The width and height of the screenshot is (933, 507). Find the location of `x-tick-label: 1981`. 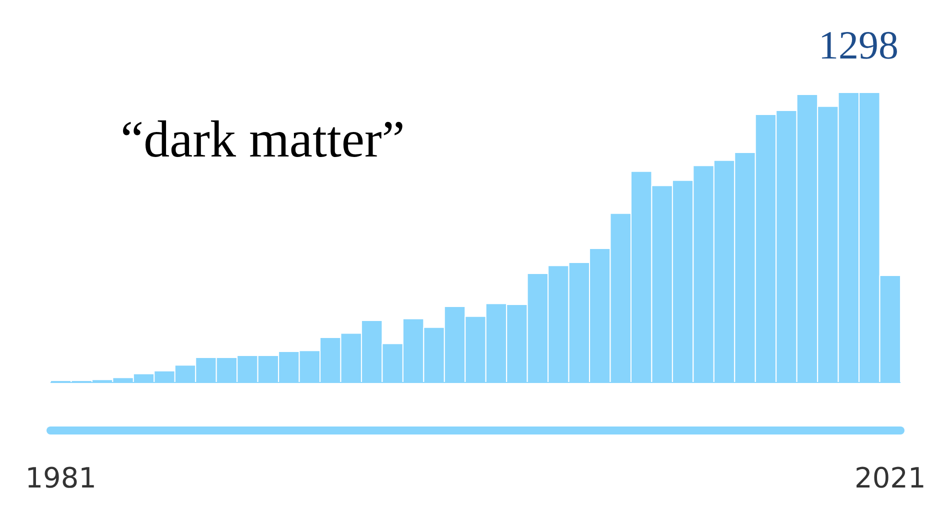

x-tick-label: 1981 is located at coordinates (61, 478).